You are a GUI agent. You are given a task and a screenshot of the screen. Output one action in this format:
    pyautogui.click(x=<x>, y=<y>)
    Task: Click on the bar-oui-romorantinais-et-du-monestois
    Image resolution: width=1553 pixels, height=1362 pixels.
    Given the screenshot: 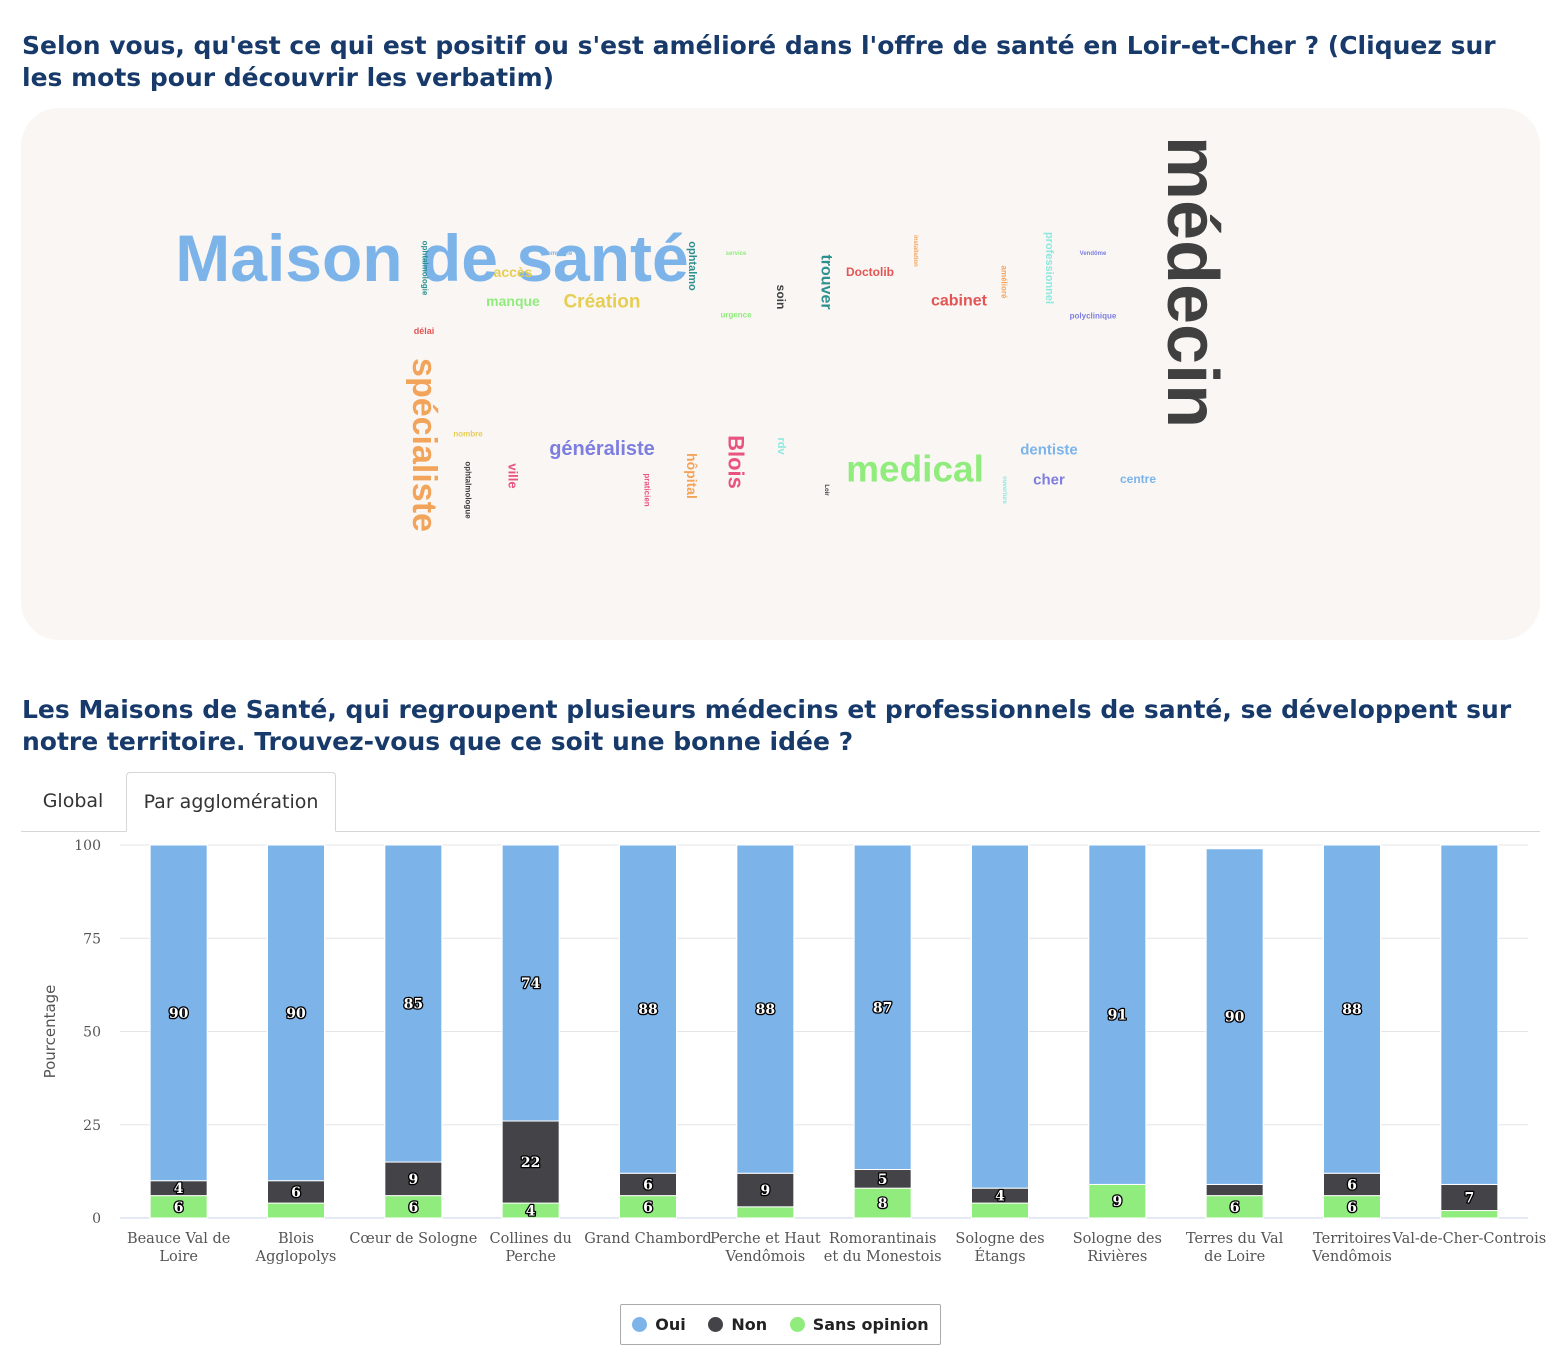 What is the action you would take?
    pyautogui.click(x=882, y=1007)
    